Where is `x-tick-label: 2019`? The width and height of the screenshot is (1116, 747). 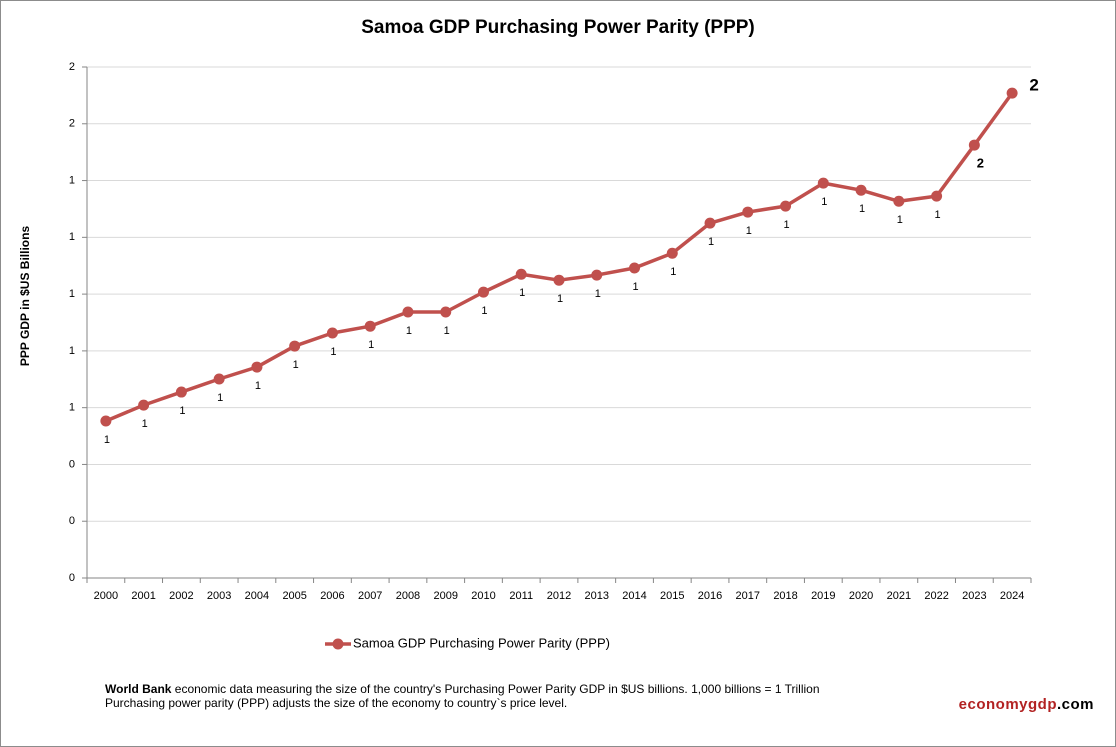
x-tick-label: 2019 is located at coordinates (823, 596).